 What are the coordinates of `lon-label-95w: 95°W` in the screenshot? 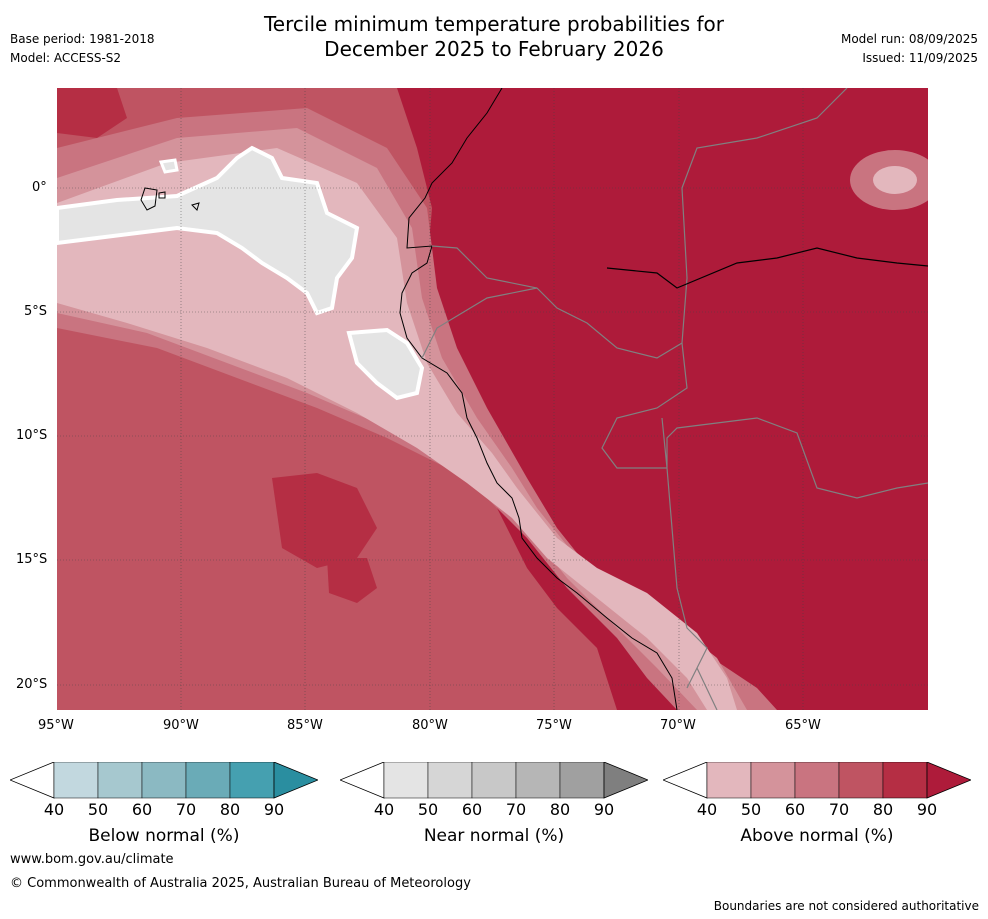 It's located at (56, 725).